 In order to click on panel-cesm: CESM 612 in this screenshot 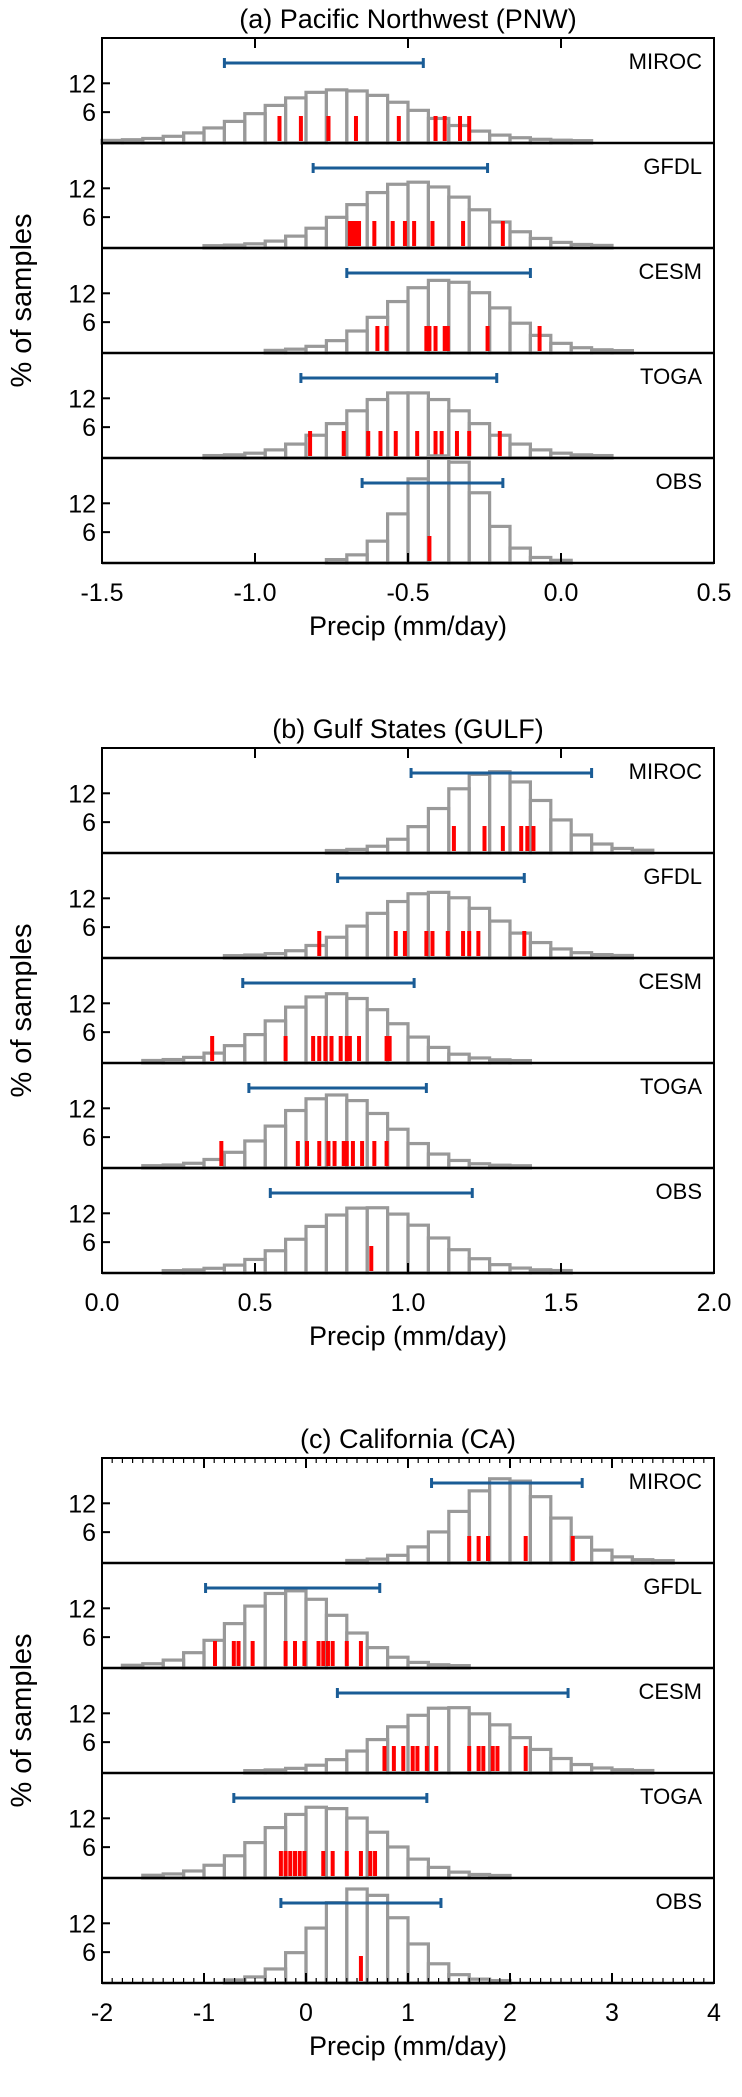, I will do `click(391, 1011)`.